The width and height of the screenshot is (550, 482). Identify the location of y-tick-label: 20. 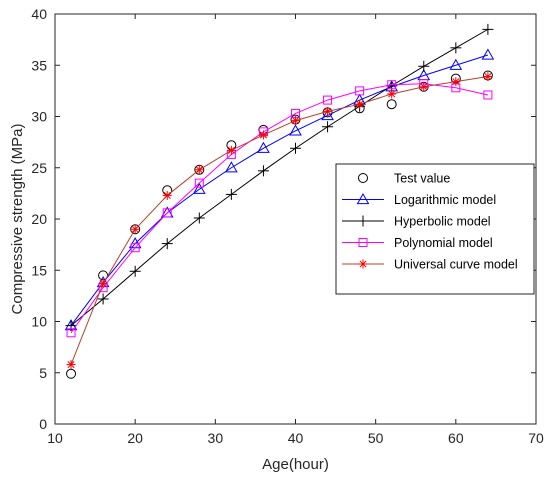
(39, 219).